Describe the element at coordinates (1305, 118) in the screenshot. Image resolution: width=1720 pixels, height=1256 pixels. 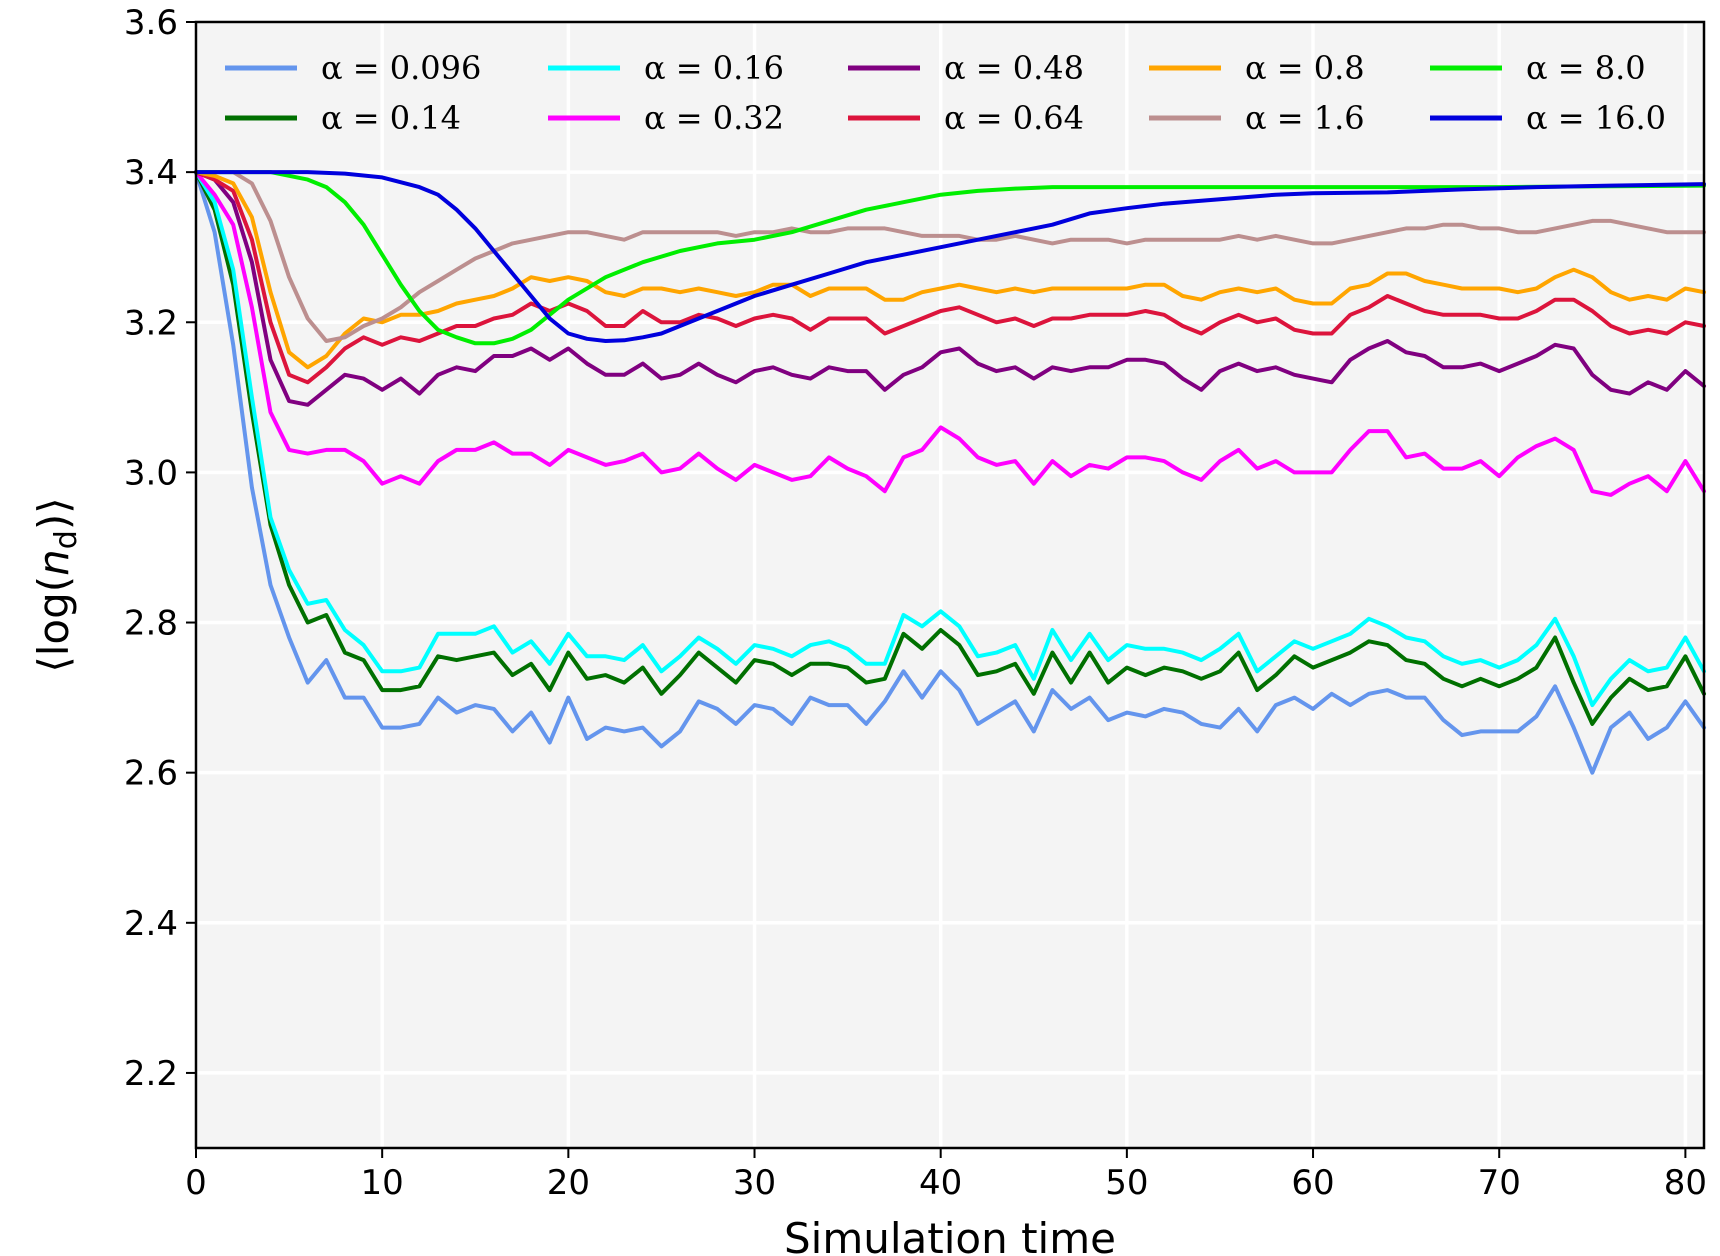
I see `legend-entry-label: α = 1.6` at that location.